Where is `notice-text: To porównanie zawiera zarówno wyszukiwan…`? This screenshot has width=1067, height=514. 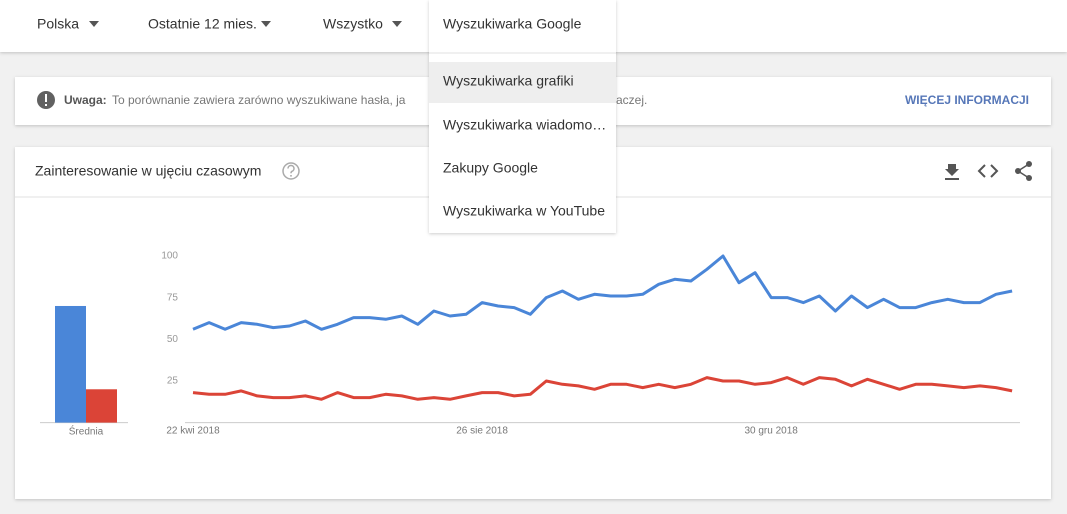
notice-text: To porównanie zawiera zarówno wyszukiwan… is located at coordinates (259, 100).